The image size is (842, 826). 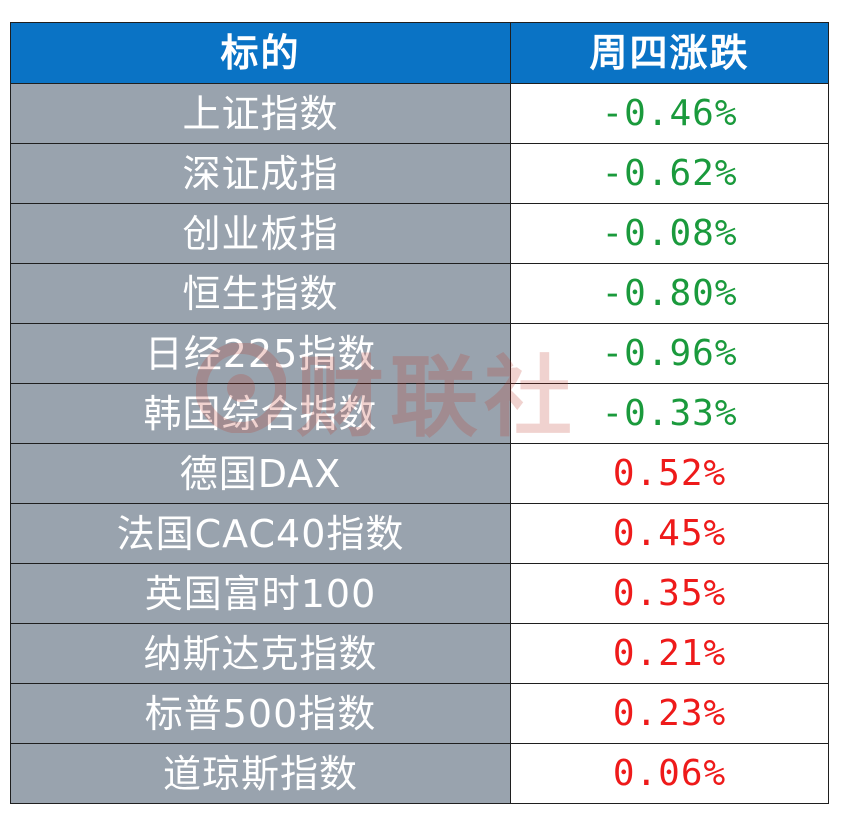 I want to click on table-row: 英国富时100 0.35%, so click(x=419, y=593).